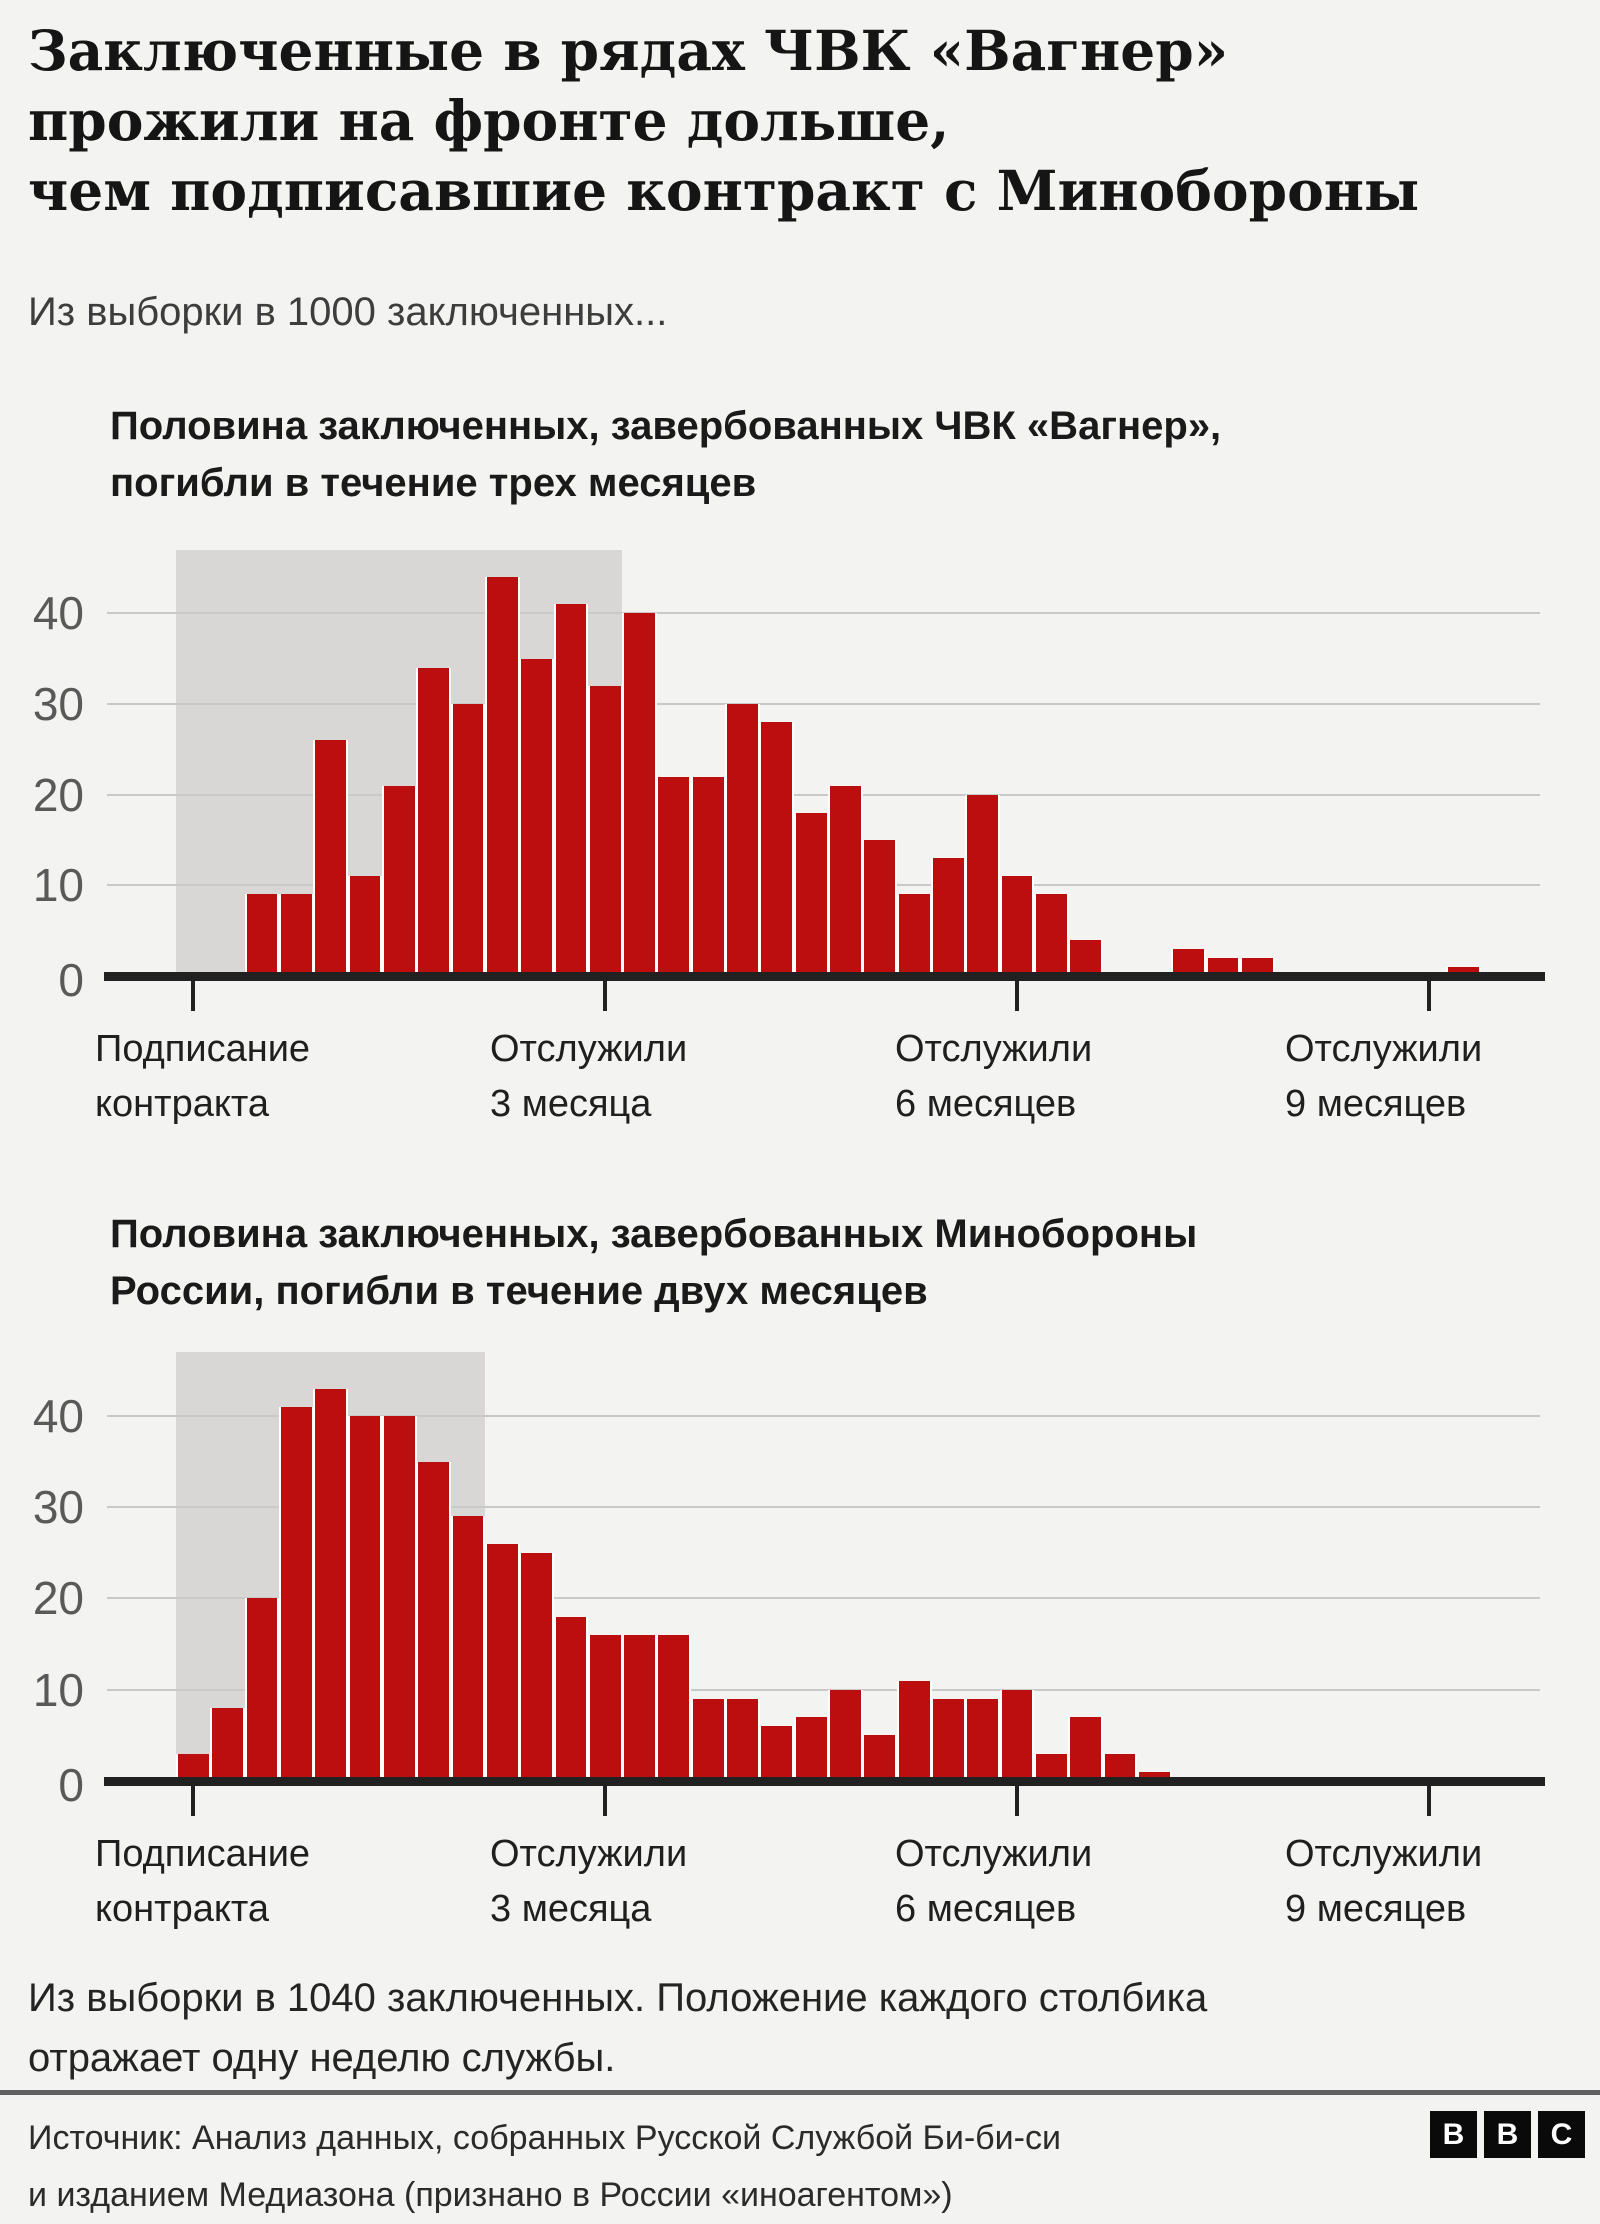  I want to click on chart-footnote-line-2: отражает одну неделю службы., so click(322, 2058).